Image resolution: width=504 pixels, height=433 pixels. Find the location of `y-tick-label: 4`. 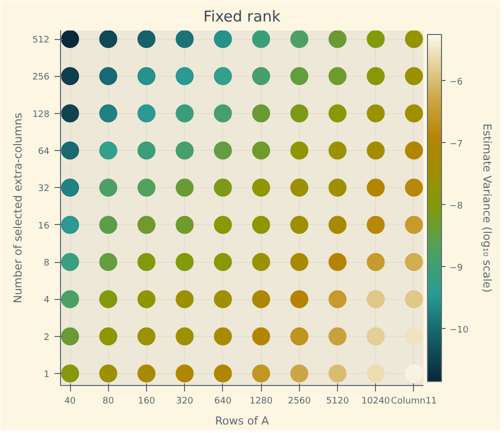

y-tick-label: 4 is located at coordinates (47, 301).